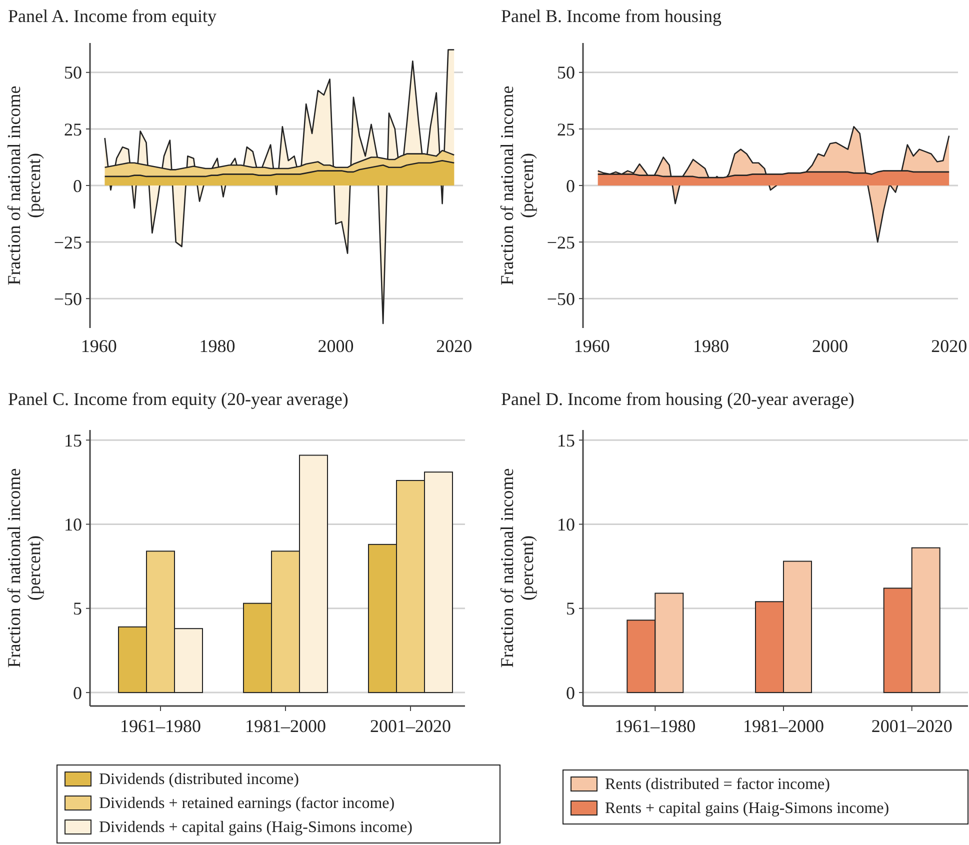  What do you see at coordinates (112, 16) in the screenshot?
I see `chart-title: Panel A. Income from equity` at bounding box center [112, 16].